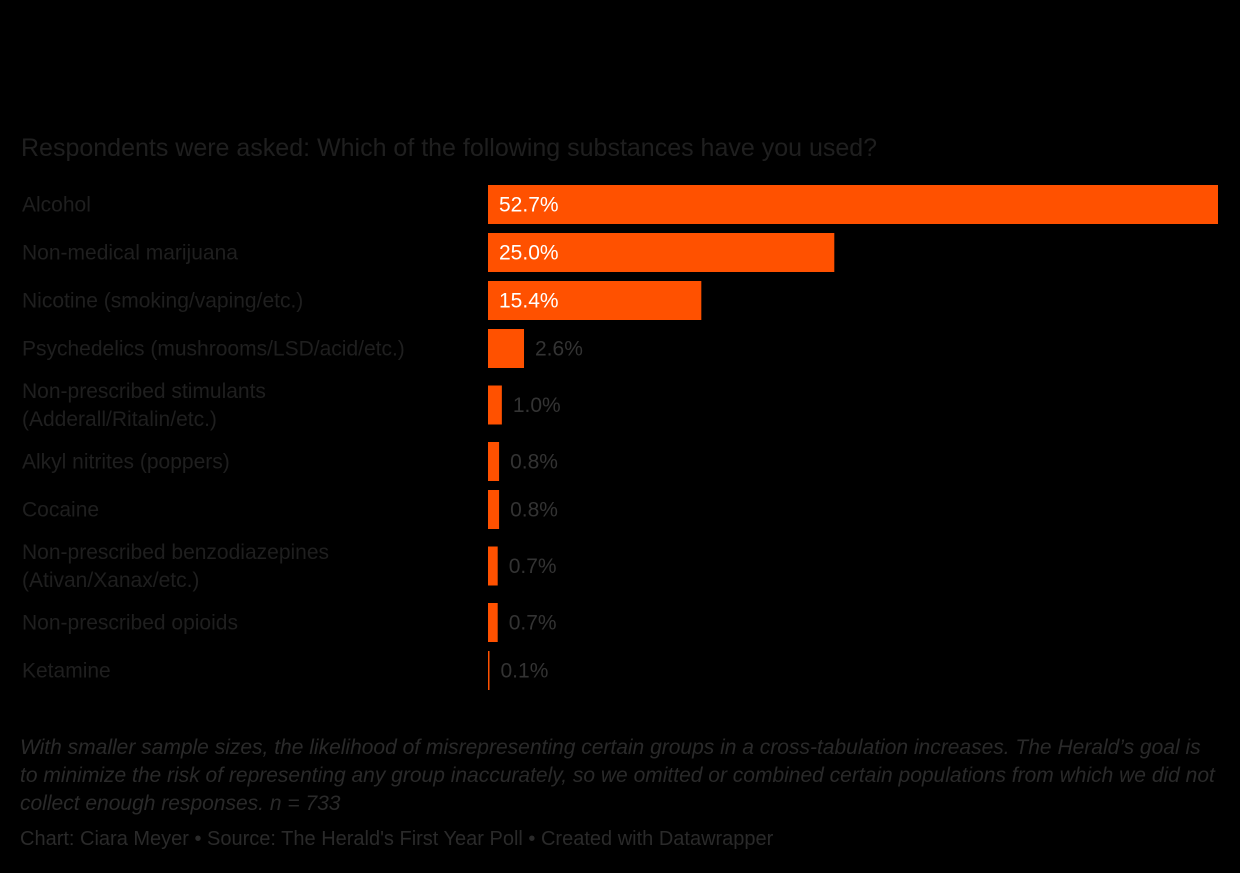 The image size is (1240, 873). Describe the element at coordinates (144, 391) in the screenshot. I see `category-label: Non-prescribed stimulants` at that location.